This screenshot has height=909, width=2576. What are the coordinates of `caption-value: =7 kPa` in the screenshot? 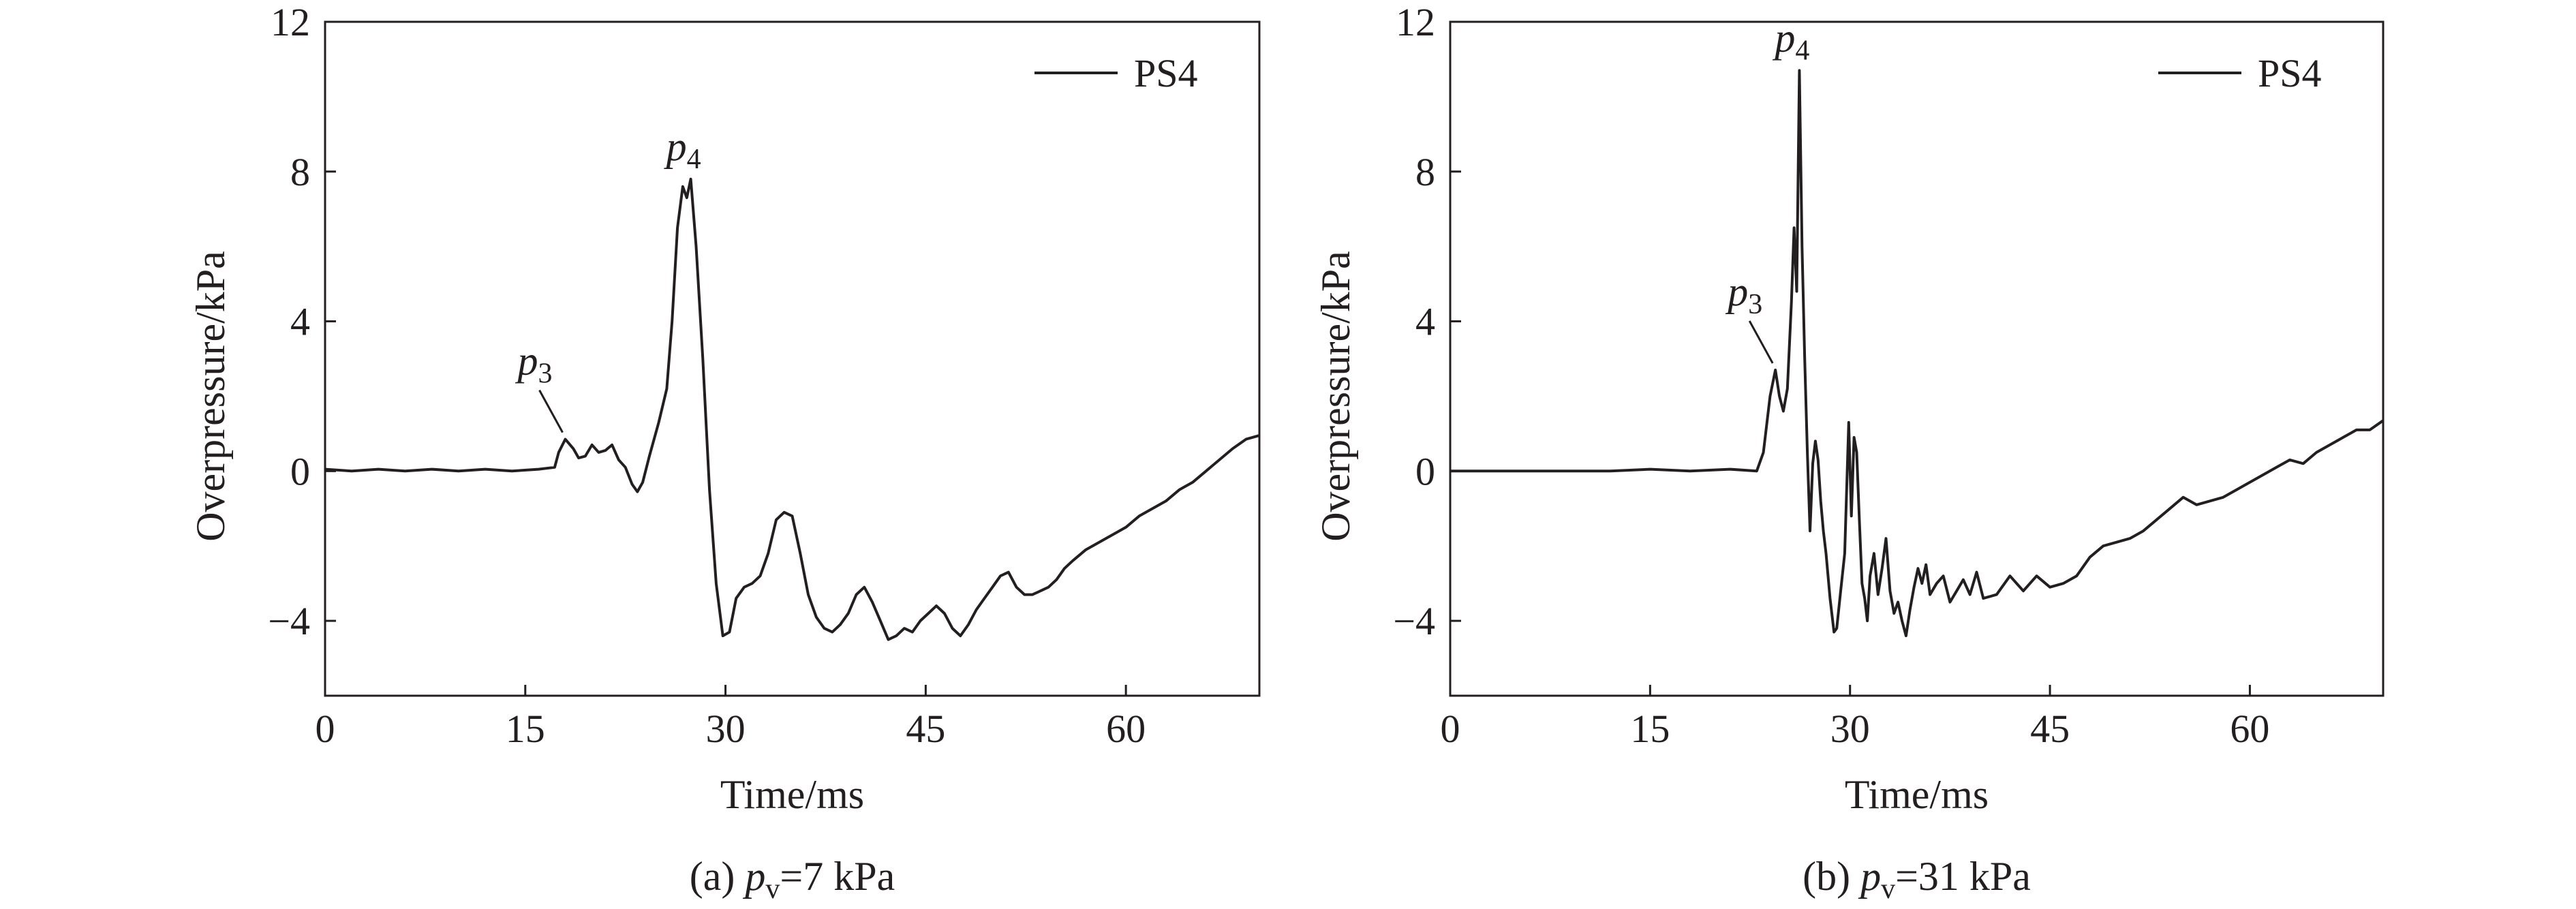 It's located at (838, 876).